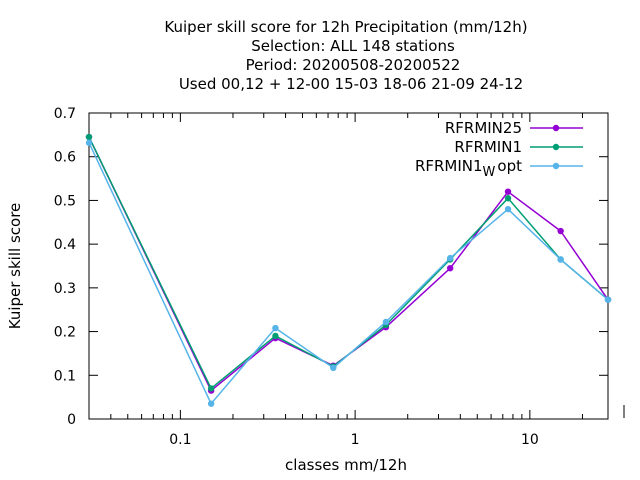 The width and height of the screenshot is (640, 480). What do you see at coordinates (71, 420) in the screenshot?
I see `y-tick-label: 0` at bounding box center [71, 420].